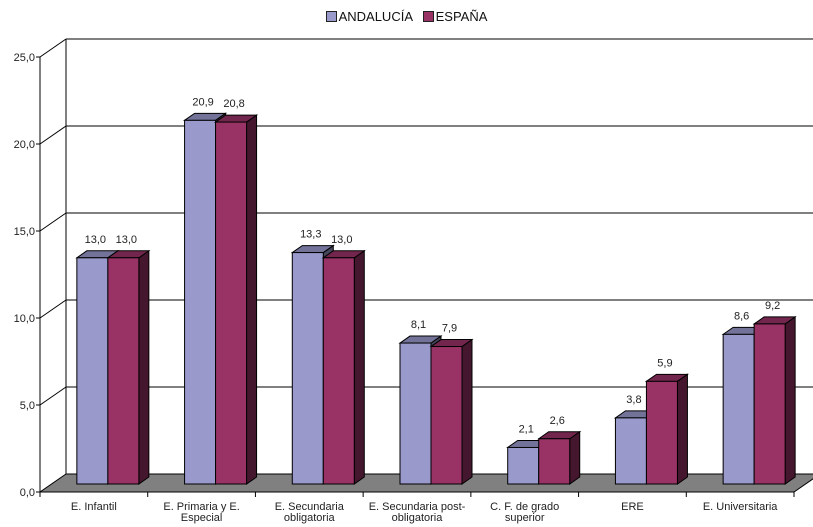 This screenshot has height=527, width=813. I want to click on data-label: 5,9, so click(664, 363).